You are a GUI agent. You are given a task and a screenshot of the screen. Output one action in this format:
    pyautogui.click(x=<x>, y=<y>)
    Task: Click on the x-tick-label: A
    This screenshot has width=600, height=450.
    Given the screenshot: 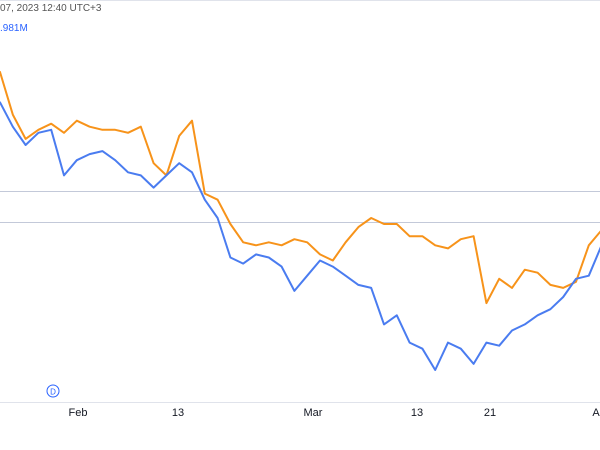 What is the action you would take?
    pyautogui.click(x=596, y=413)
    